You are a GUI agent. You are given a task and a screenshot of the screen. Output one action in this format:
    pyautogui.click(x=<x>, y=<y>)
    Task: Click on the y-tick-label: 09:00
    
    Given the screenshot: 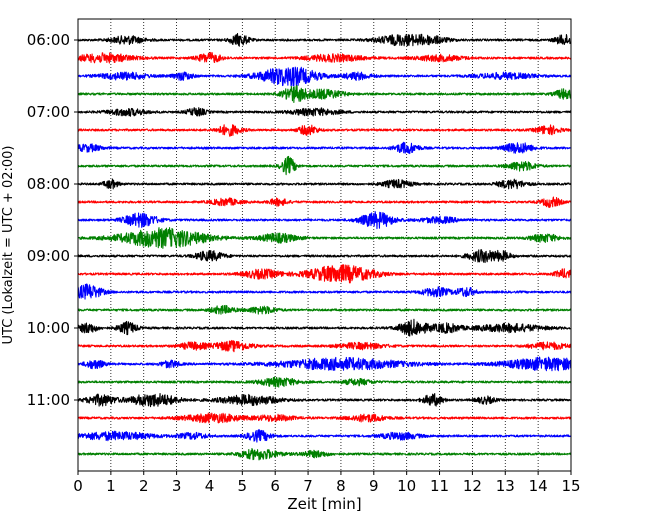 What is the action you would take?
    pyautogui.click(x=48, y=256)
    